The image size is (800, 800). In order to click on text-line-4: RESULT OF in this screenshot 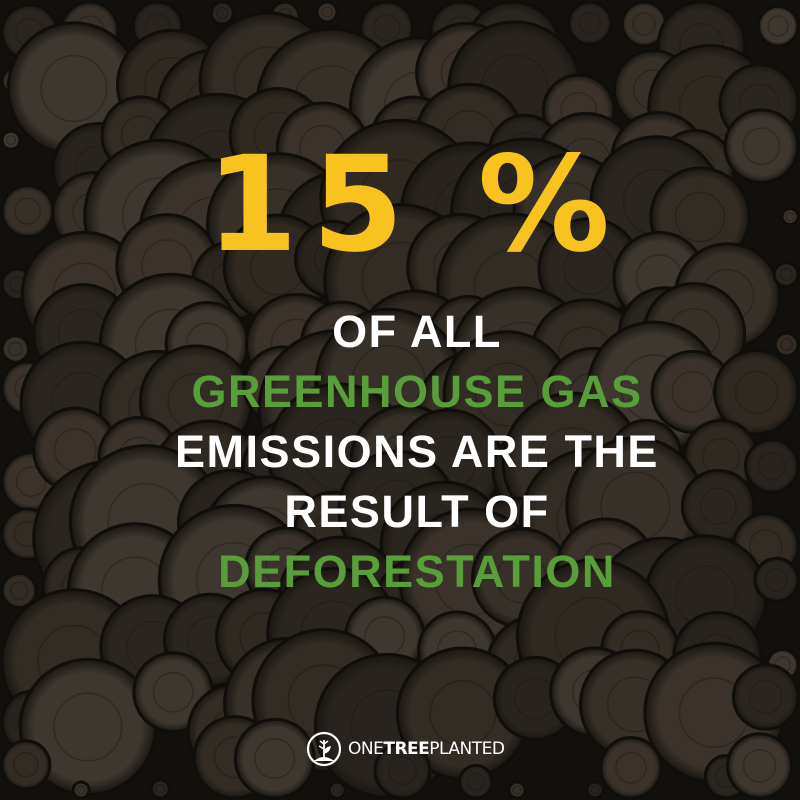, I will do `click(417, 511)`.